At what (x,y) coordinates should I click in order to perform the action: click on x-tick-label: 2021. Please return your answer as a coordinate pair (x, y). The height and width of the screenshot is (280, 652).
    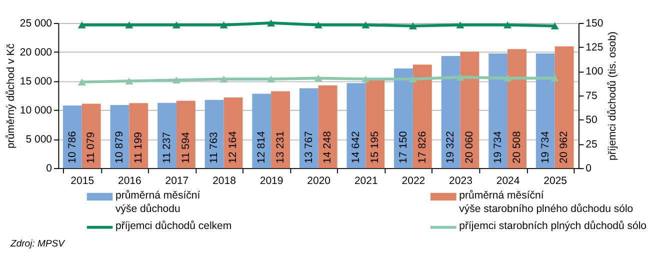
    Looking at the image, I should click on (366, 180).